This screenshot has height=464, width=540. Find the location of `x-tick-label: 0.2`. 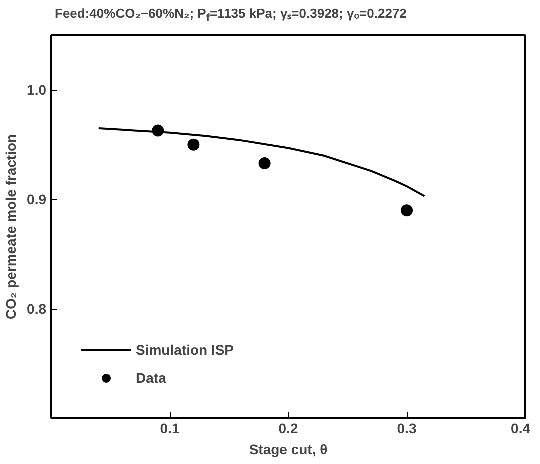

x-tick-label: 0.2 is located at coordinates (288, 428).